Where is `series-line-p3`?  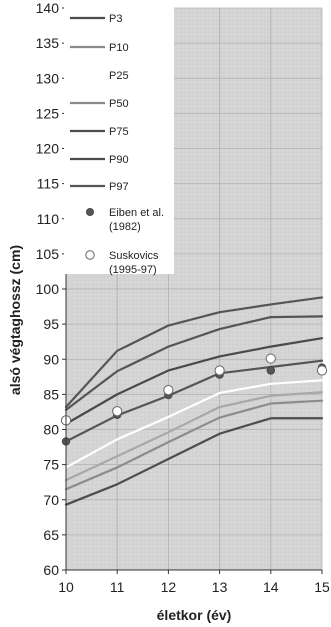
series-line-p3 is located at coordinates (194, 461).